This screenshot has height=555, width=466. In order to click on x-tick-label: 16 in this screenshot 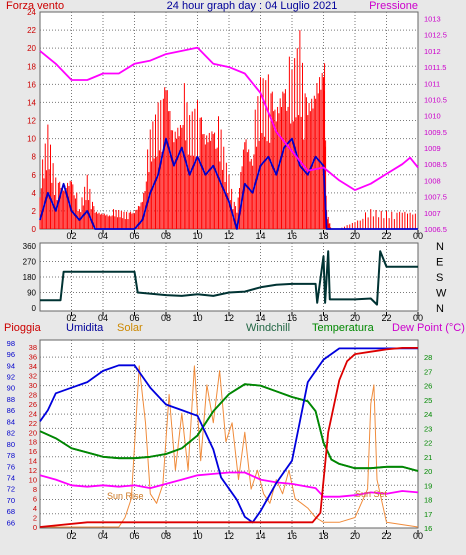, I will do `click(292, 536)`.